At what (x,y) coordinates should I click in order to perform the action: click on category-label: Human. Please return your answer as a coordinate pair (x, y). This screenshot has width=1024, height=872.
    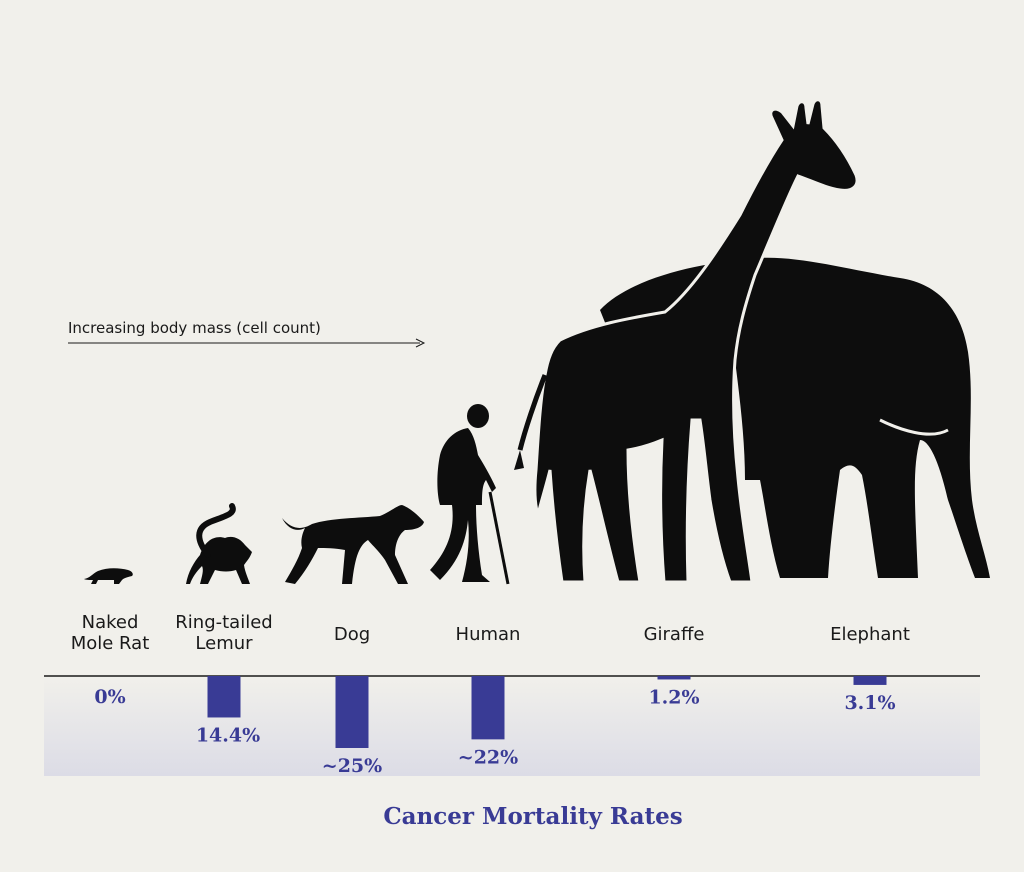
    Looking at the image, I should click on (488, 634).